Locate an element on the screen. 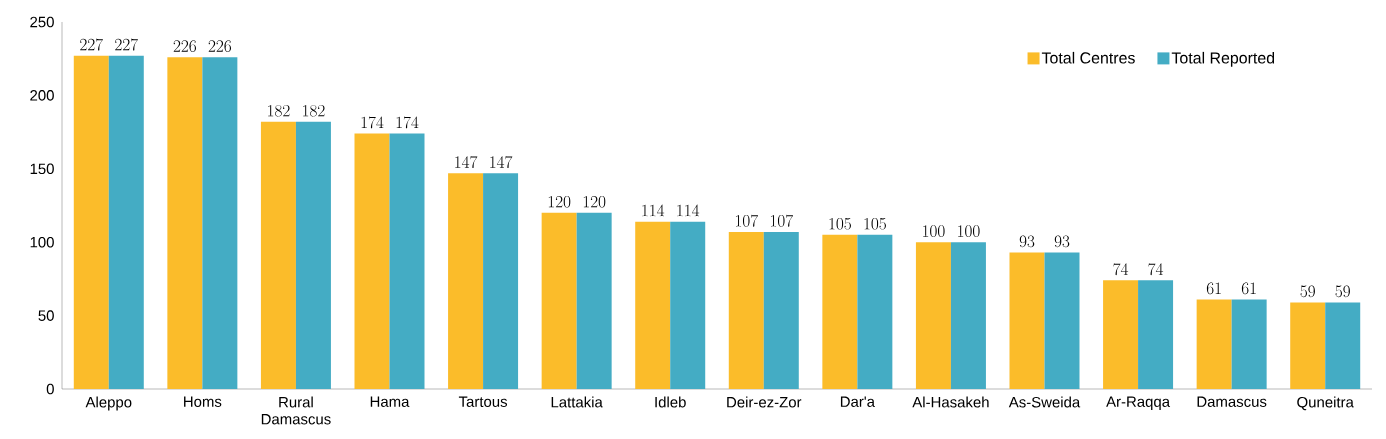  x-tick-label: Damascus is located at coordinates (1232, 401).